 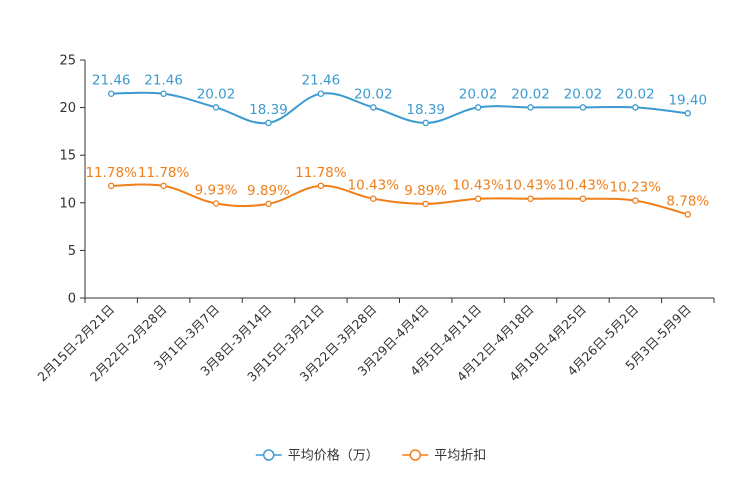 I want to click on y-tick-label: 10, so click(x=67, y=203).